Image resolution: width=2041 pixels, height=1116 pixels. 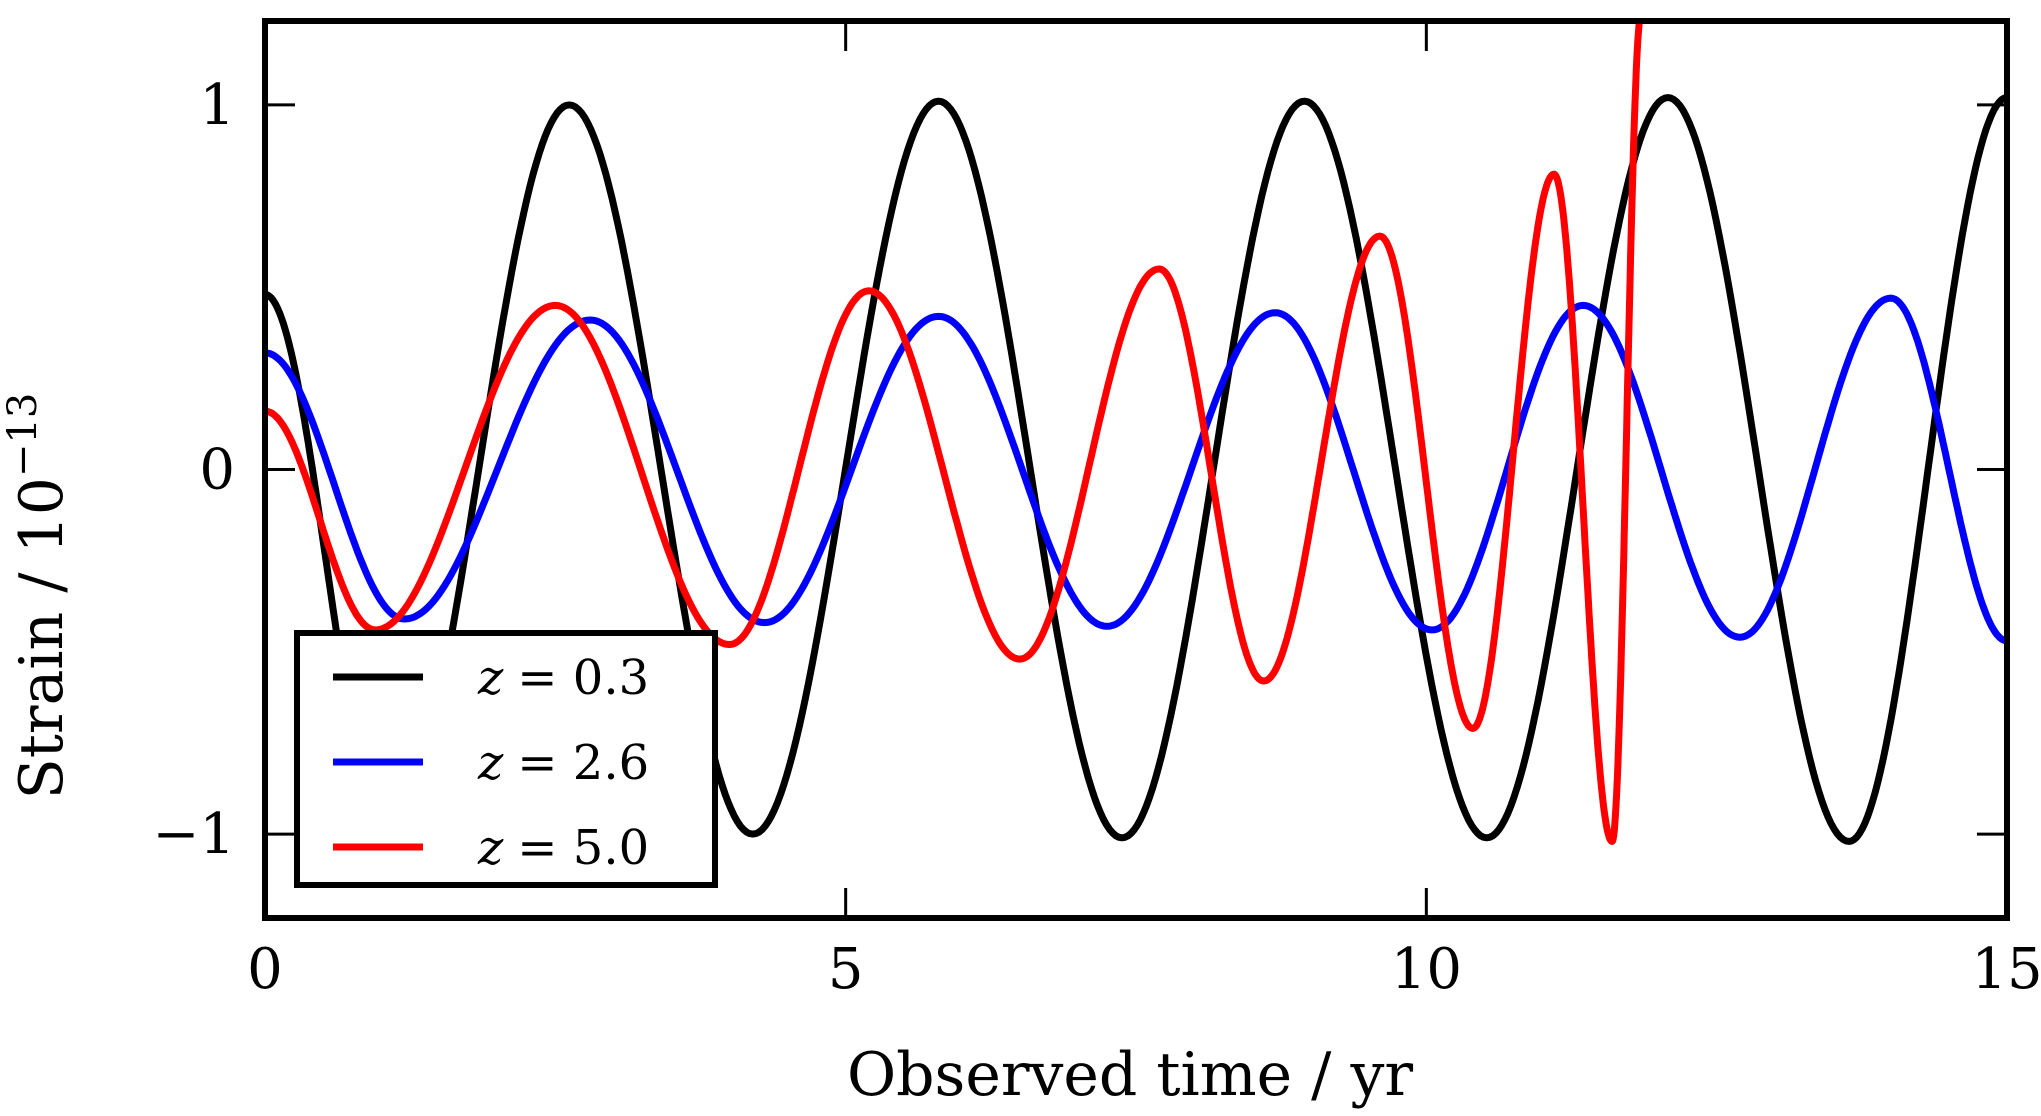 What do you see at coordinates (217, 470) in the screenshot?
I see `y-tick-label: 0` at bounding box center [217, 470].